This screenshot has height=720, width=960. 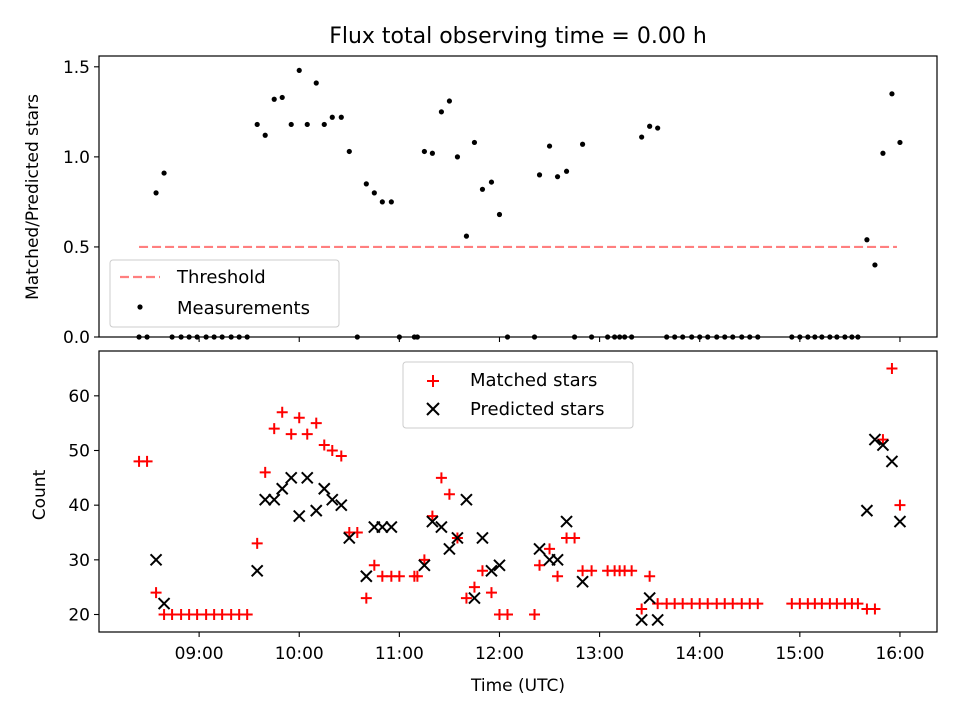 What do you see at coordinates (79, 616) in the screenshot?
I see `y-tick-label: 20` at bounding box center [79, 616].